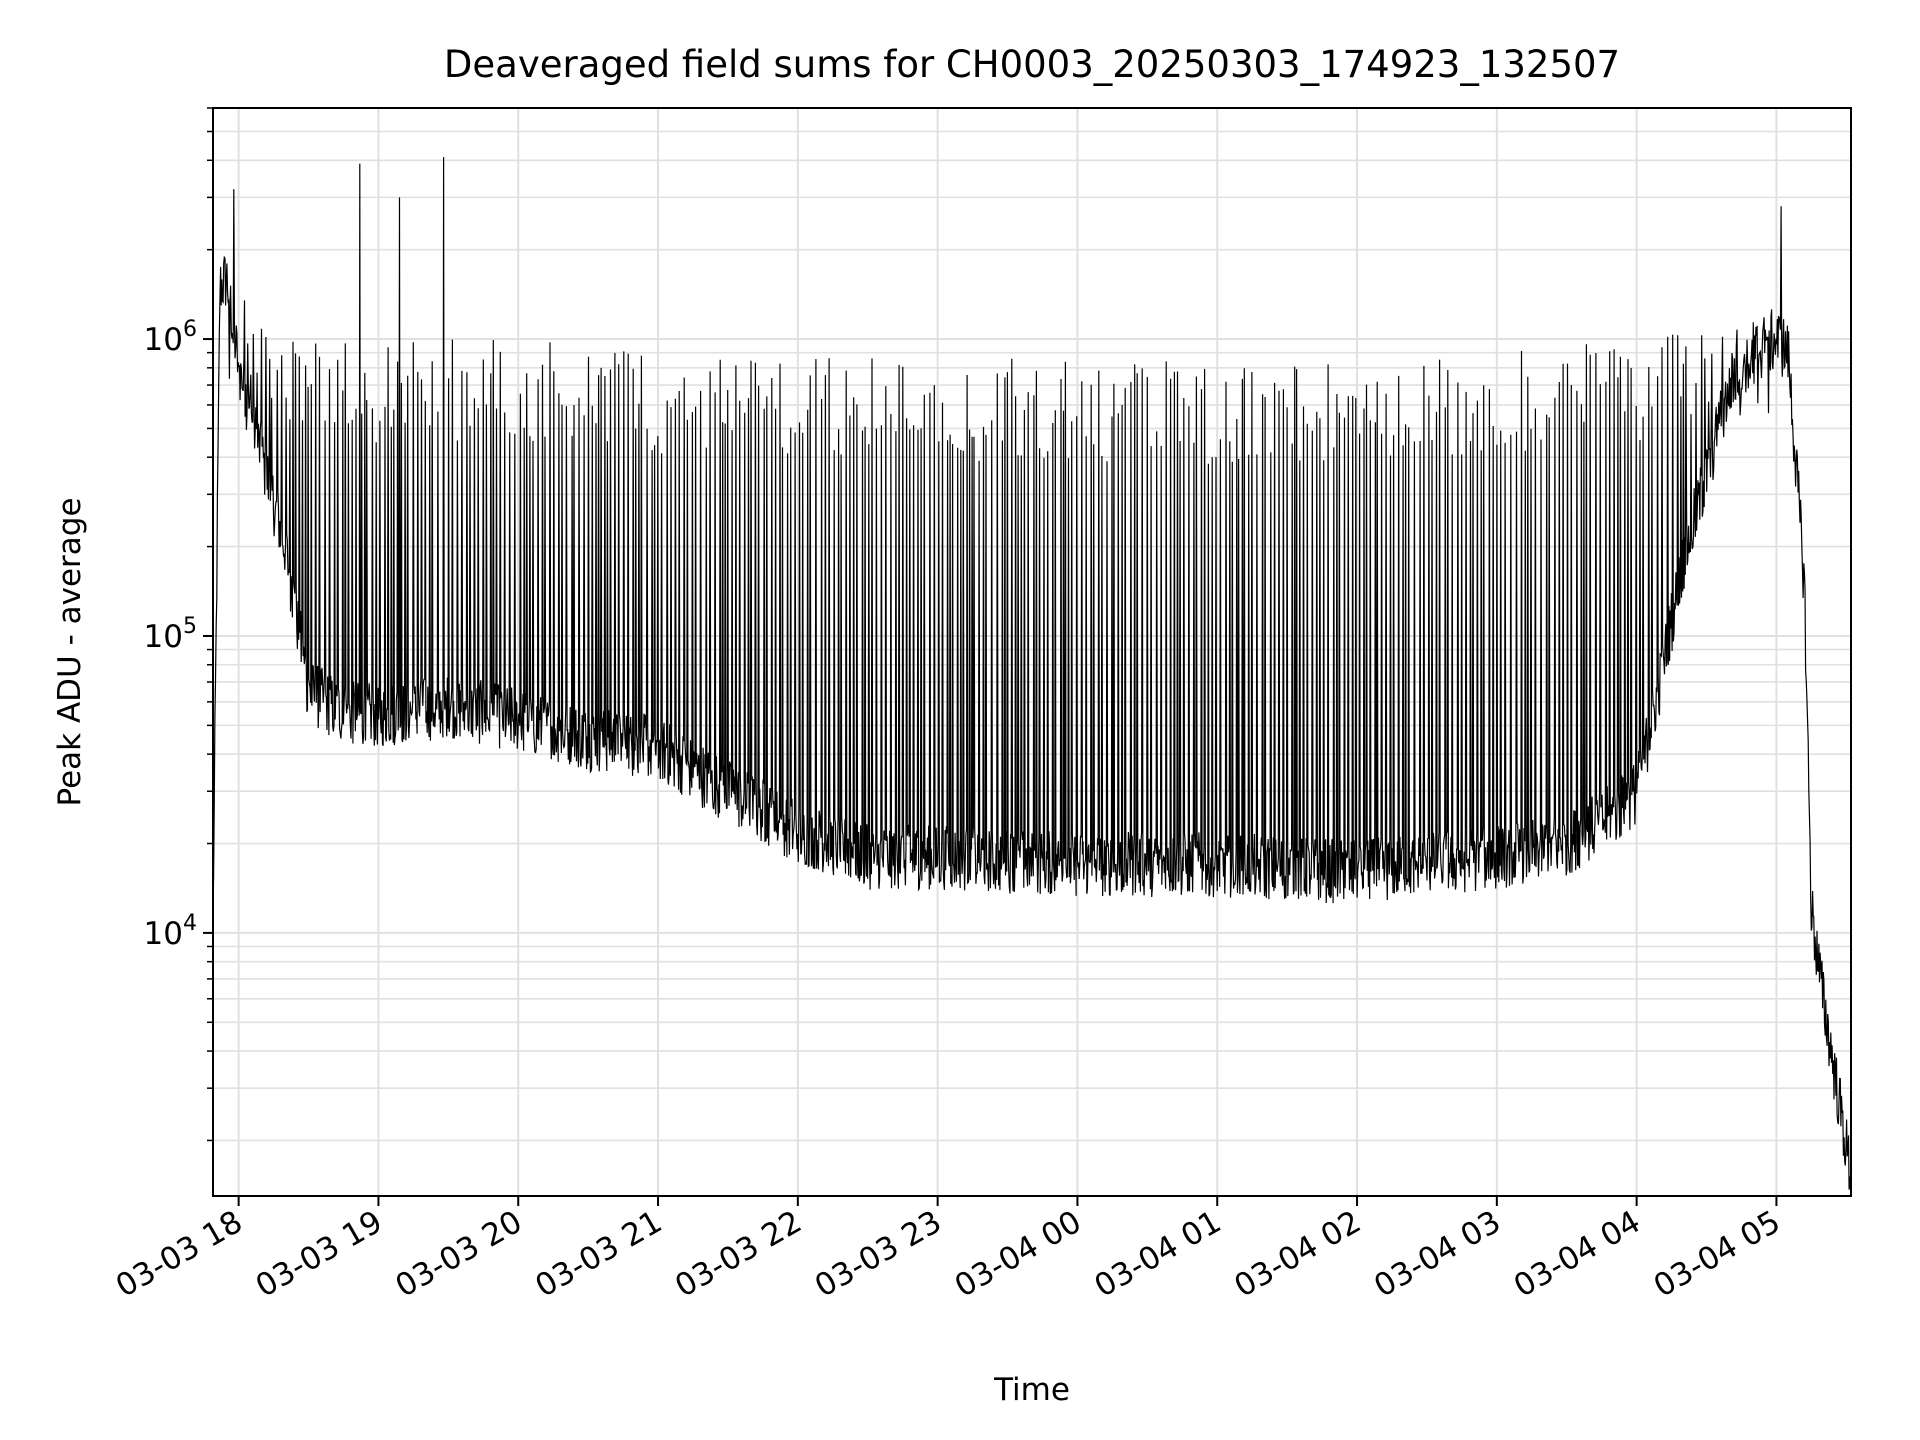 The image size is (1920, 1440). What do you see at coordinates (170, 337) in the screenshot?
I see `y-tick-label: 10⁶` at bounding box center [170, 337].